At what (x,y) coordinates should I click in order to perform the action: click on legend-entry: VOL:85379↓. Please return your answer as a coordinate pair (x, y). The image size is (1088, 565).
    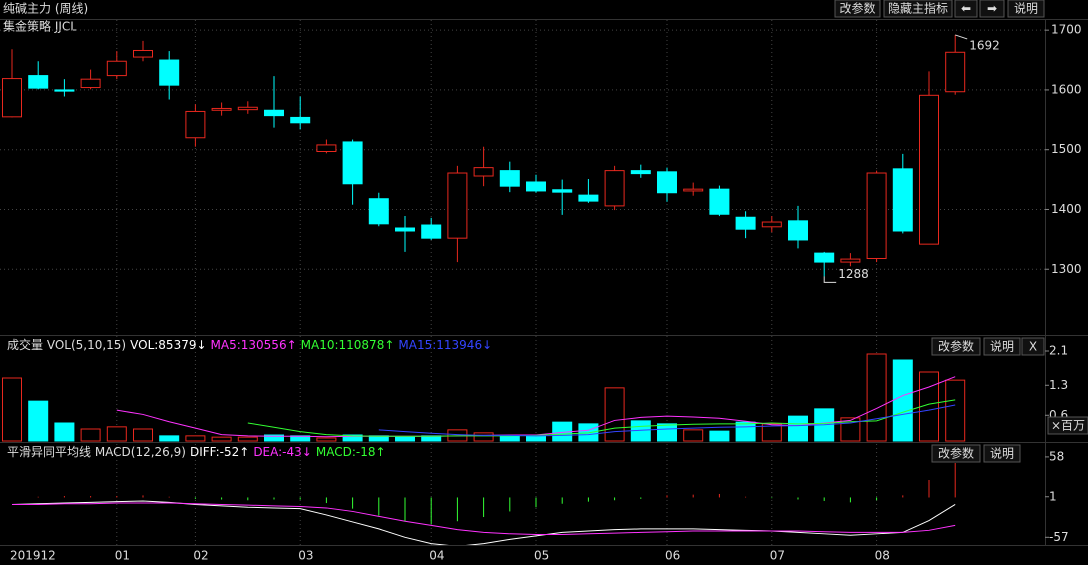
    Looking at the image, I should click on (168, 345).